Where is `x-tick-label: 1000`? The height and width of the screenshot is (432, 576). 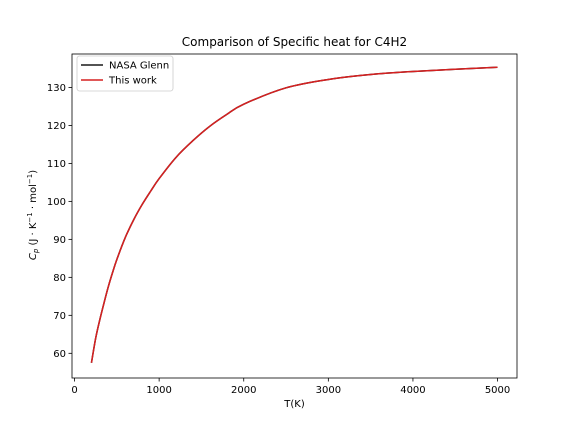
x-tick-label: 1000 is located at coordinates (158, 390).